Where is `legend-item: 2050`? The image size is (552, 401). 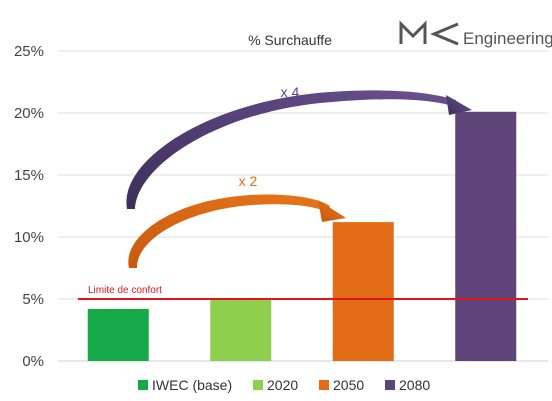
legend-item: 2050 is located at coordinates (341, 385).